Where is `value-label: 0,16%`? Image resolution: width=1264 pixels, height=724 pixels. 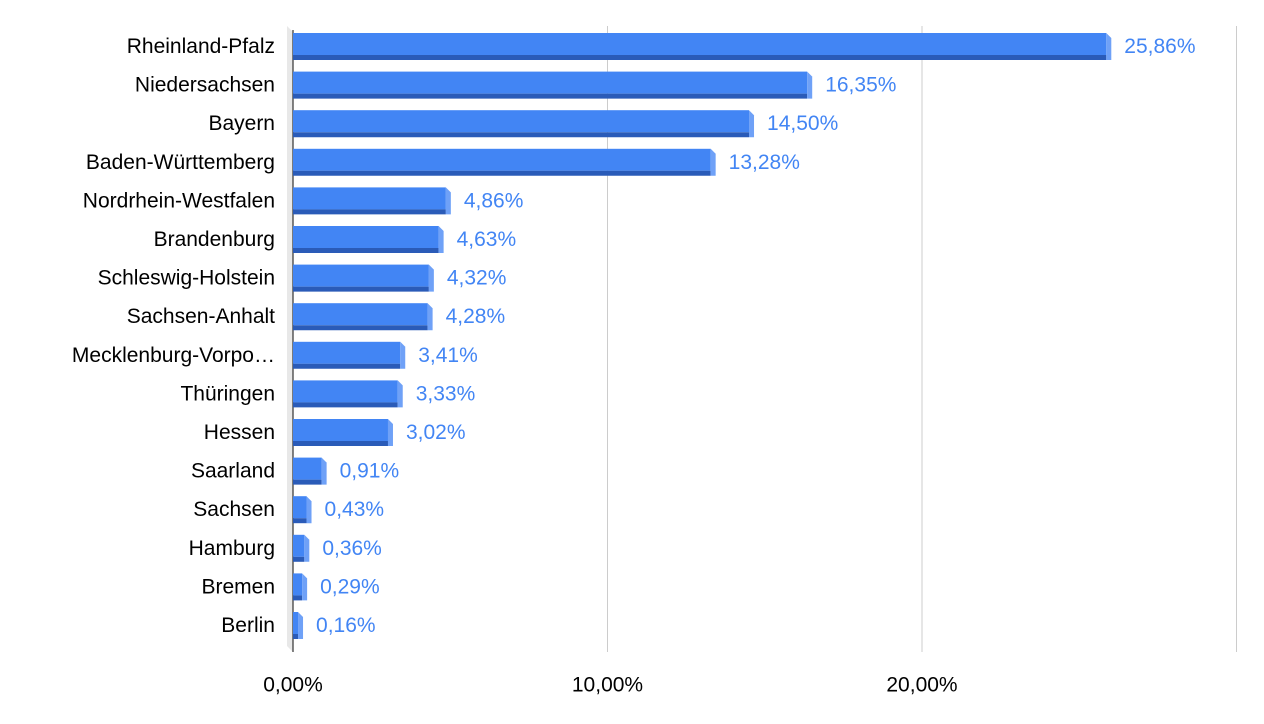
value-label: 0,16% is located at coordinates (346, 625).